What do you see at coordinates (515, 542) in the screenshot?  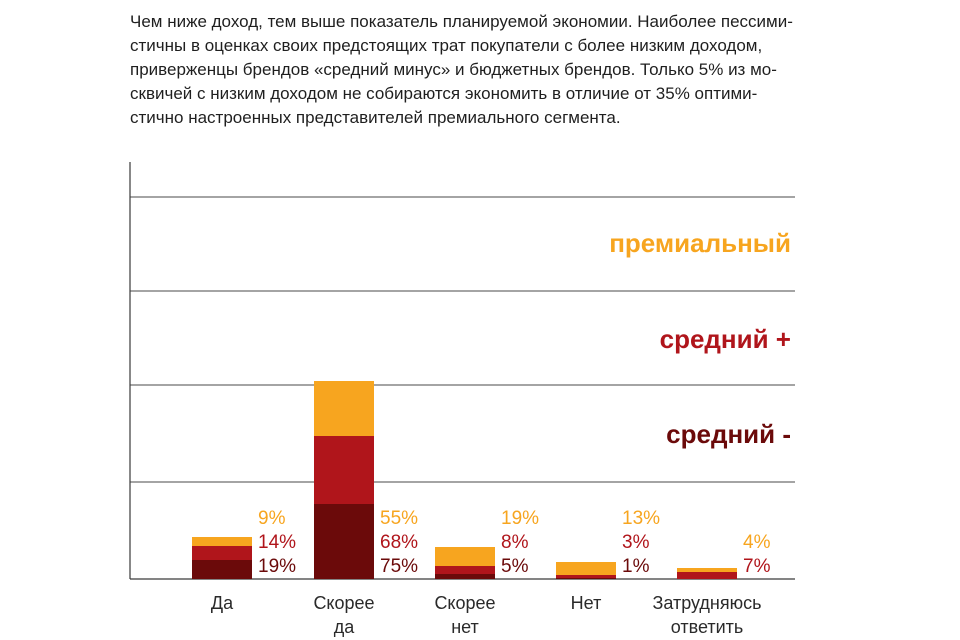 I see `data-label: 8%` at bounding box center [515, 542].